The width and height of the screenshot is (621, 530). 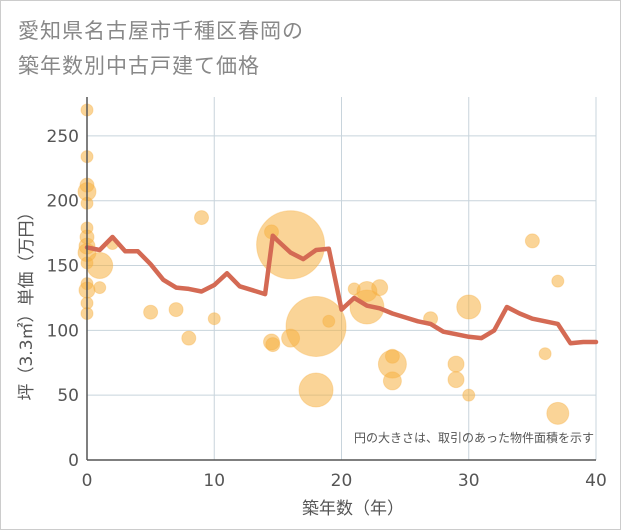 What do you see at coordinates (214, 481) in the screenshot?
I see `x-tick-label: 10` at bounding box center [214, 481].